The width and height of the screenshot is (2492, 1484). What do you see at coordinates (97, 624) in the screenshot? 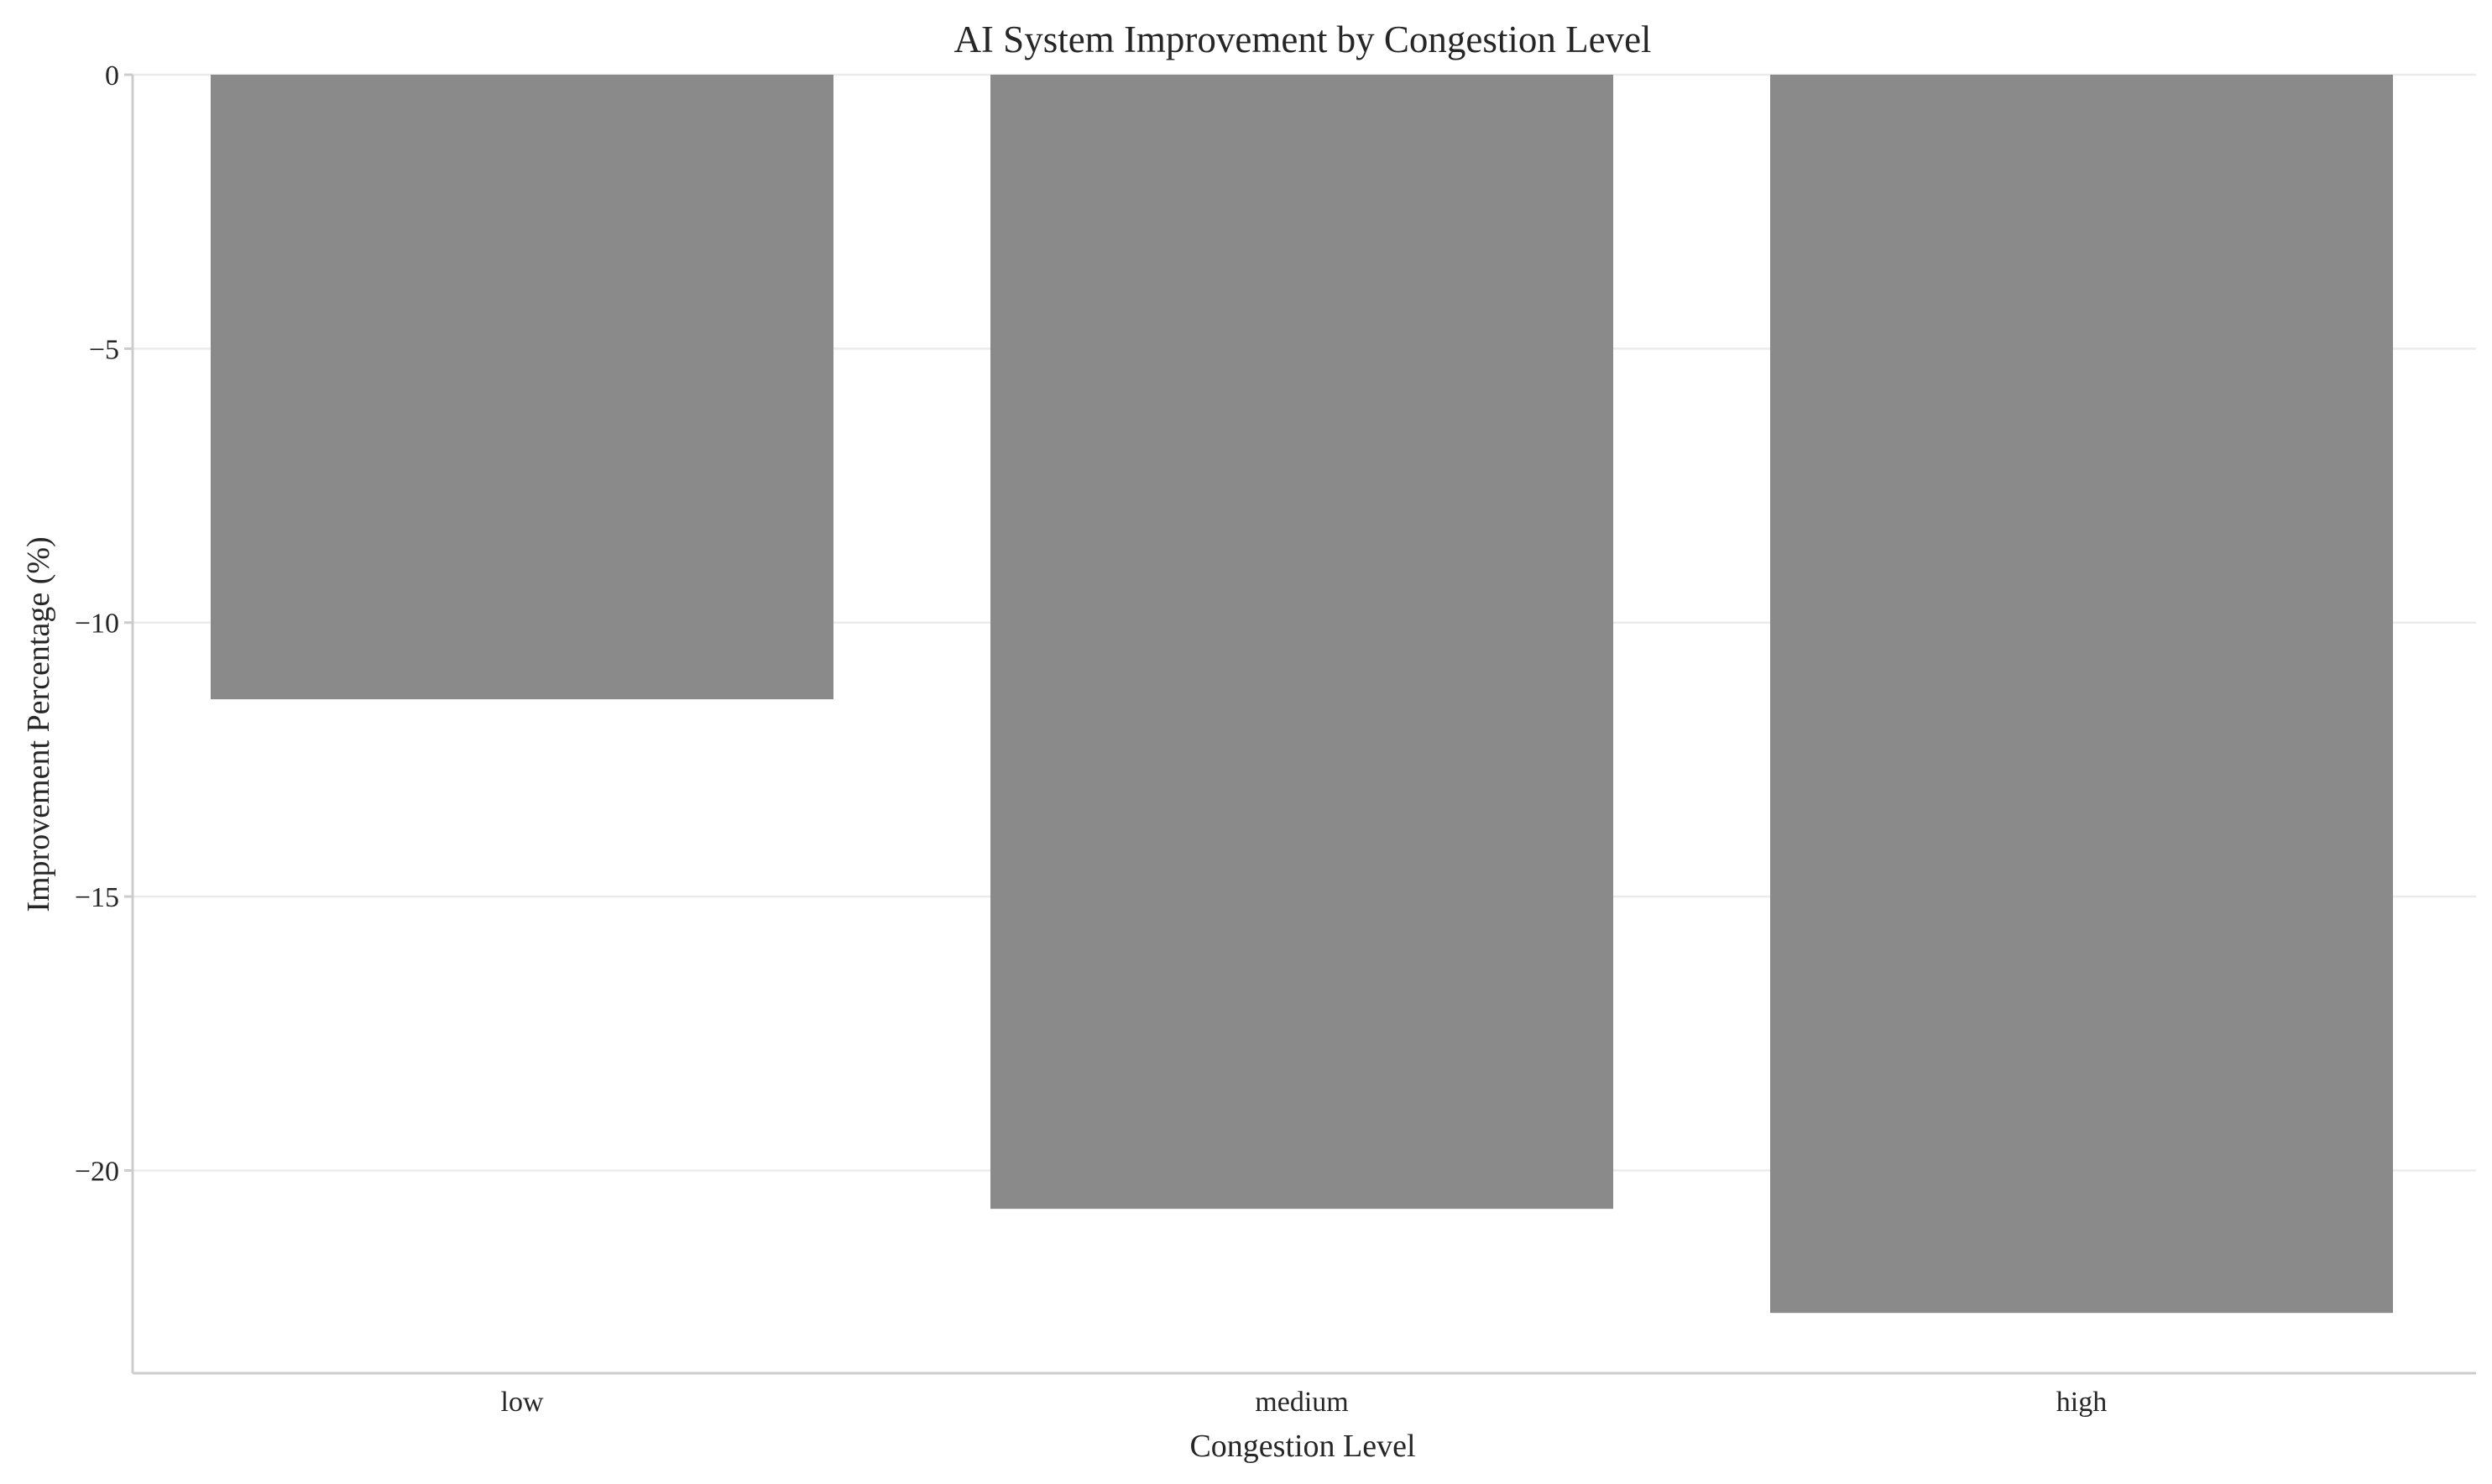
I see `y-tick-label: −10` at bounding box center [97, 624].